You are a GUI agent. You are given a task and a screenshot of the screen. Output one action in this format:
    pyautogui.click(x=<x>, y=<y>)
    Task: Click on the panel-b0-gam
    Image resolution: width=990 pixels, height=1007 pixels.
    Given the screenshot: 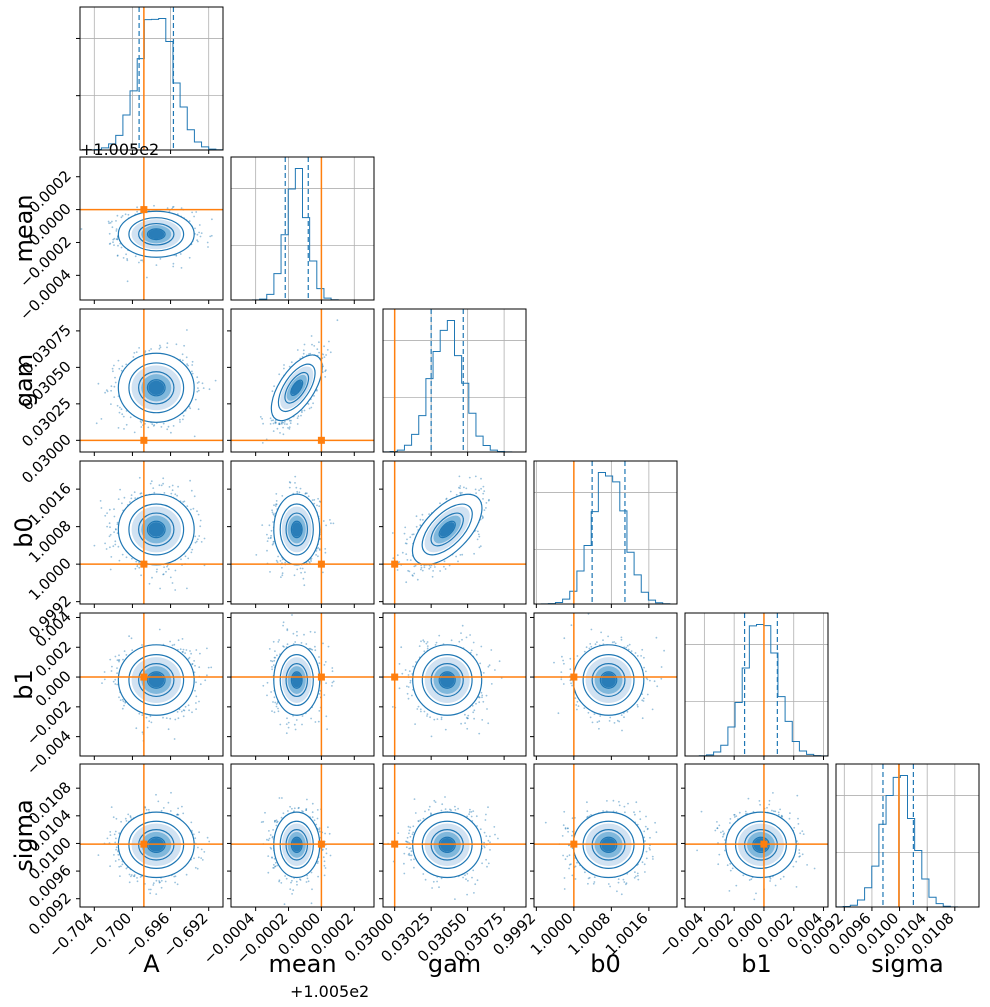 What is the action you would take?
    pyautogui.click(x=453, y=534)
    